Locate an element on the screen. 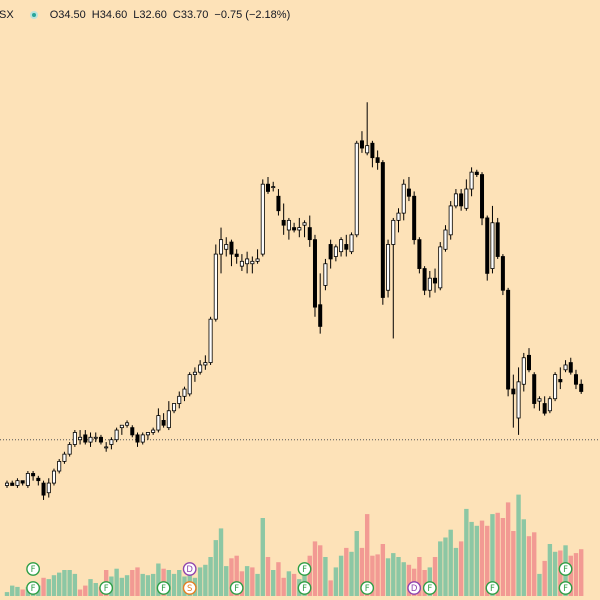 The image size is (600, 600). open-value: O34.50 is located at coordinates (67, 15).